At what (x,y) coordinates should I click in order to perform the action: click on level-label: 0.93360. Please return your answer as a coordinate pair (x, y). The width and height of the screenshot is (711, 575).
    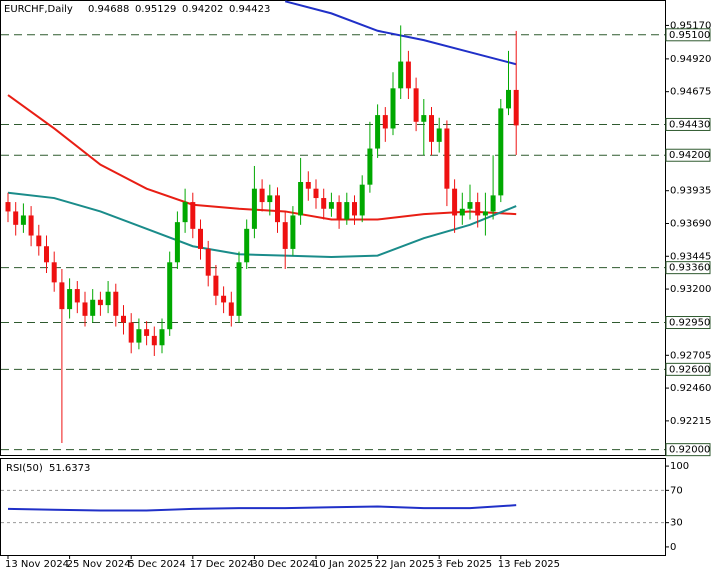
    Looking at the image, I should click on (689, 268).